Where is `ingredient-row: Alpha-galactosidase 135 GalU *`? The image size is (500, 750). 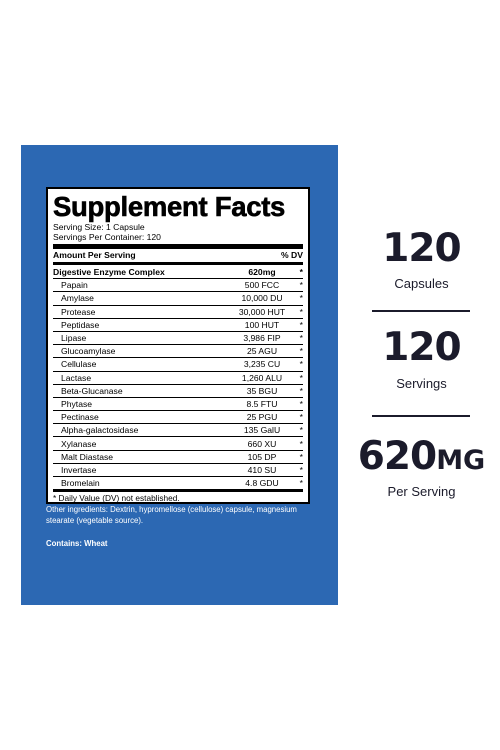 ingredient-row: Alpha-galactosidase 135 GalU * is located at coordinates (178, 431).